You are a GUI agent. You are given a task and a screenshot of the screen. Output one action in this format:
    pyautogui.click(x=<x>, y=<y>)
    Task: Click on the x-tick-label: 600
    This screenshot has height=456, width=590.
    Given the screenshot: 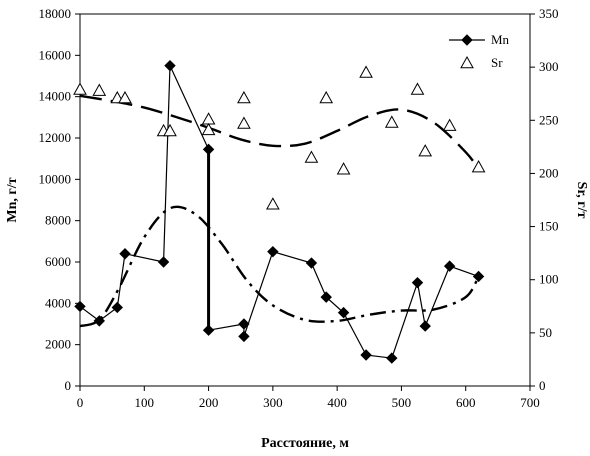 What is the action you would take?
    pyautogui.click(x=466, y=402)
    